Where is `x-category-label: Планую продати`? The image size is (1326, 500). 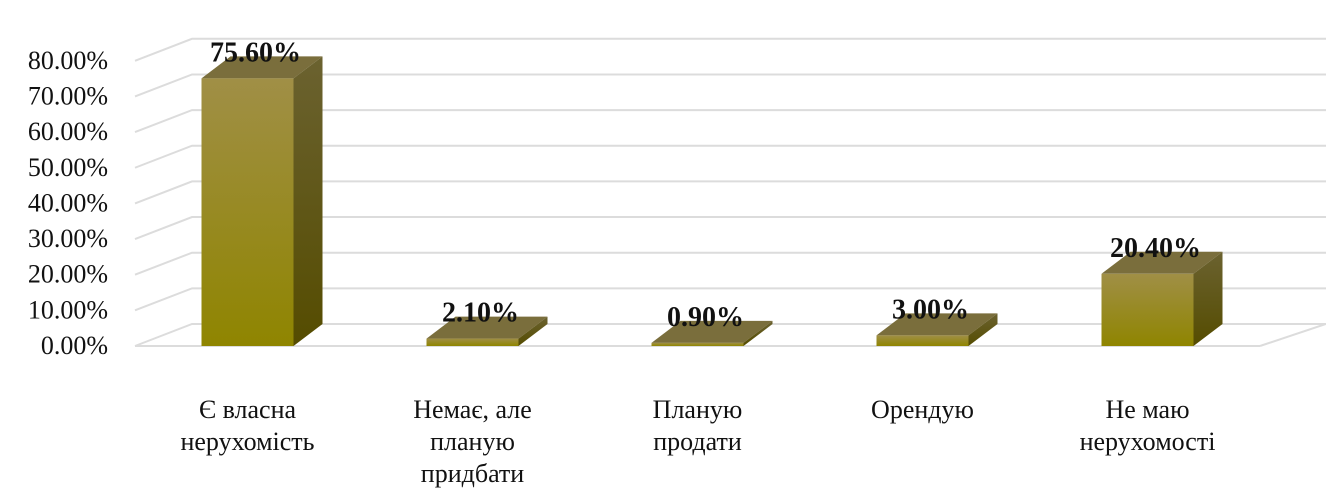
x-category-label: Планую продати is located at coordinates (698, 425).